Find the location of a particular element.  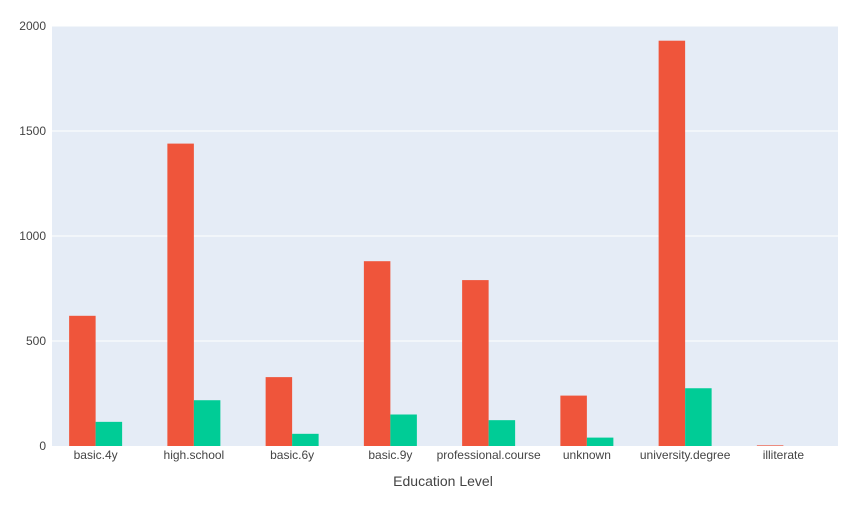

y-tick-label-1: 500 is located at coordinates (36, 341).